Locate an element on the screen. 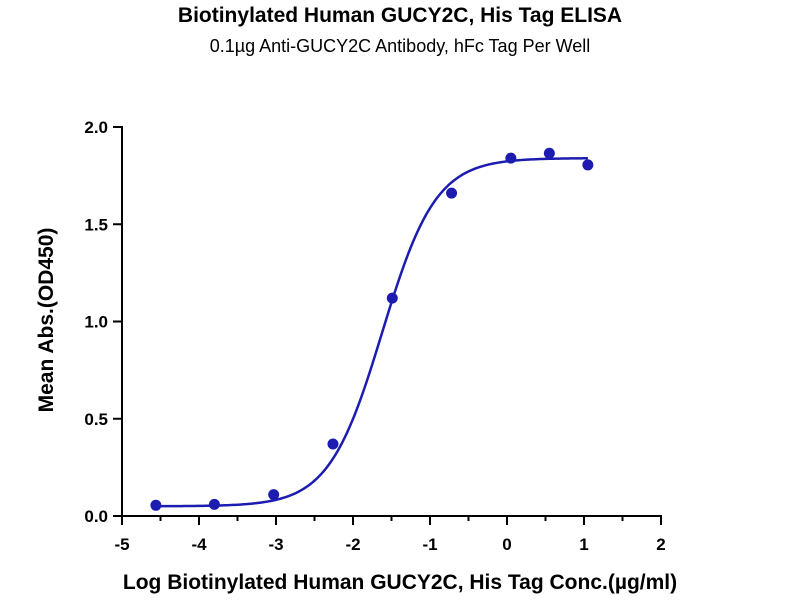 Image resolution: width=800 pixels, height=600 pixels. x-tick-label: -5 is located at coordinates (121, 544).